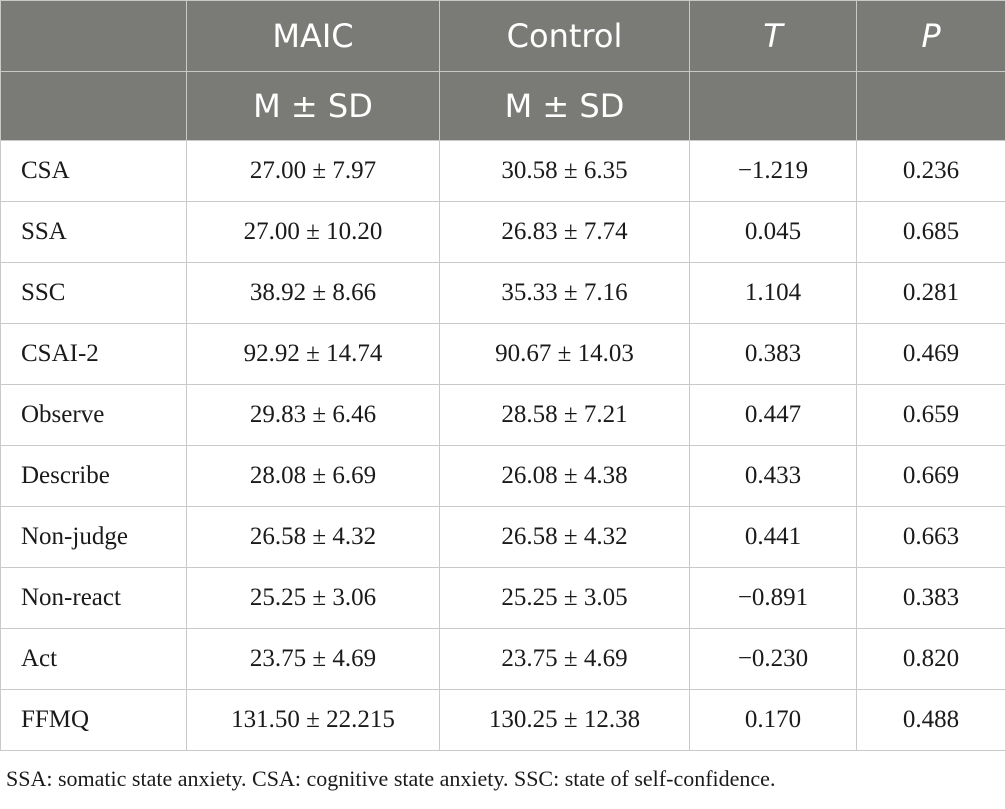  What do you see at coordinates (93, 476) in the screenshot?
I see `row-label-cell: Describe` at bounding box center [93, 476].